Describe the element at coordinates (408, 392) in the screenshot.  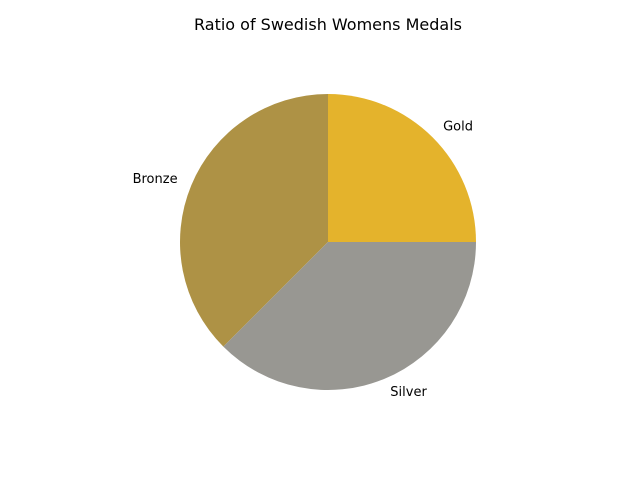
I see `pie-label-silver: Silver` at that location.